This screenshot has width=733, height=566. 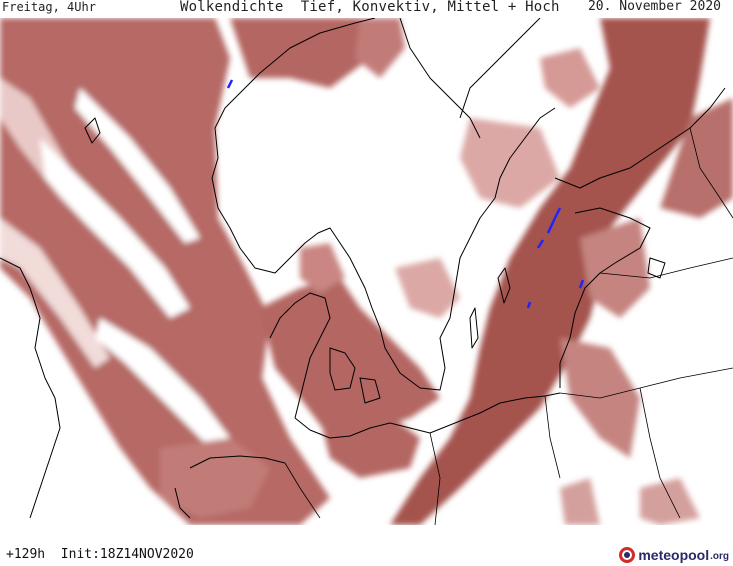 I want to click on forecast-day-time: Freitag, 4Uhr, so click(x=49, y=7).